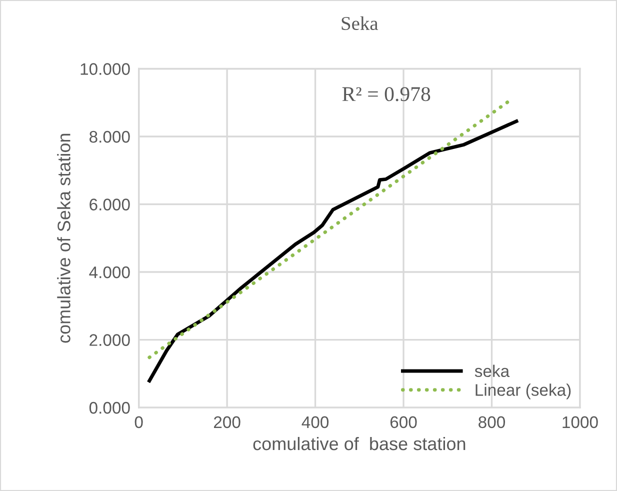 Image resolution: width=617 pixels, height=491 pixels. What do you see at coordinates (138, 422) in the screenshot?
I see `x-tick-label: 0` at bounding box center [138, 422].